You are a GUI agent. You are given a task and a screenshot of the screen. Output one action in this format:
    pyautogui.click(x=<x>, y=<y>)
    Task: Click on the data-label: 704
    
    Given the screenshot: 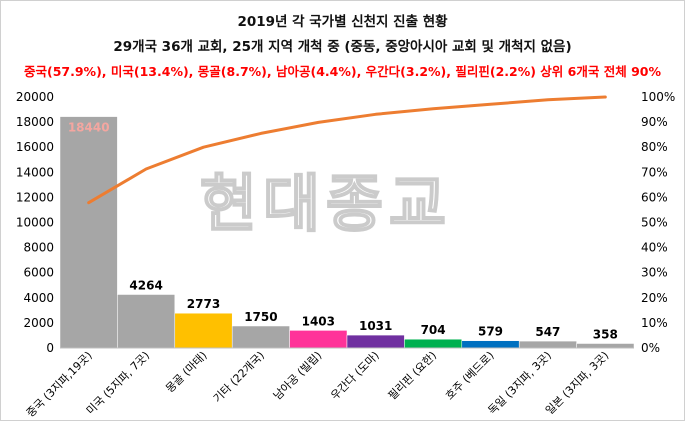 What is the action you would take?
    pyautogui.click(x=433, y=330)
    